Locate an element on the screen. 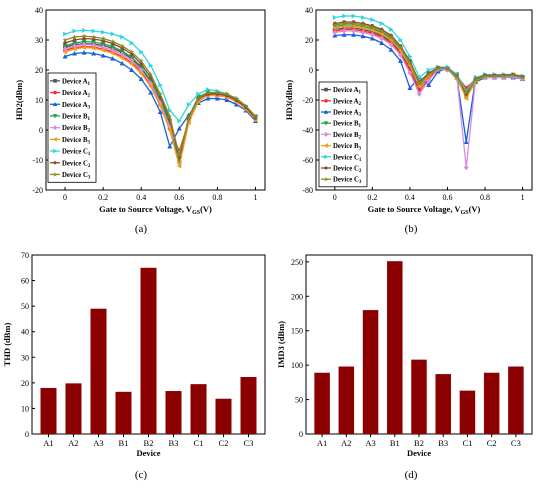 Image resolution: width=550 pixels, height=489 pixels. legend-label: Device B2 is located at coordinates (347, 136).